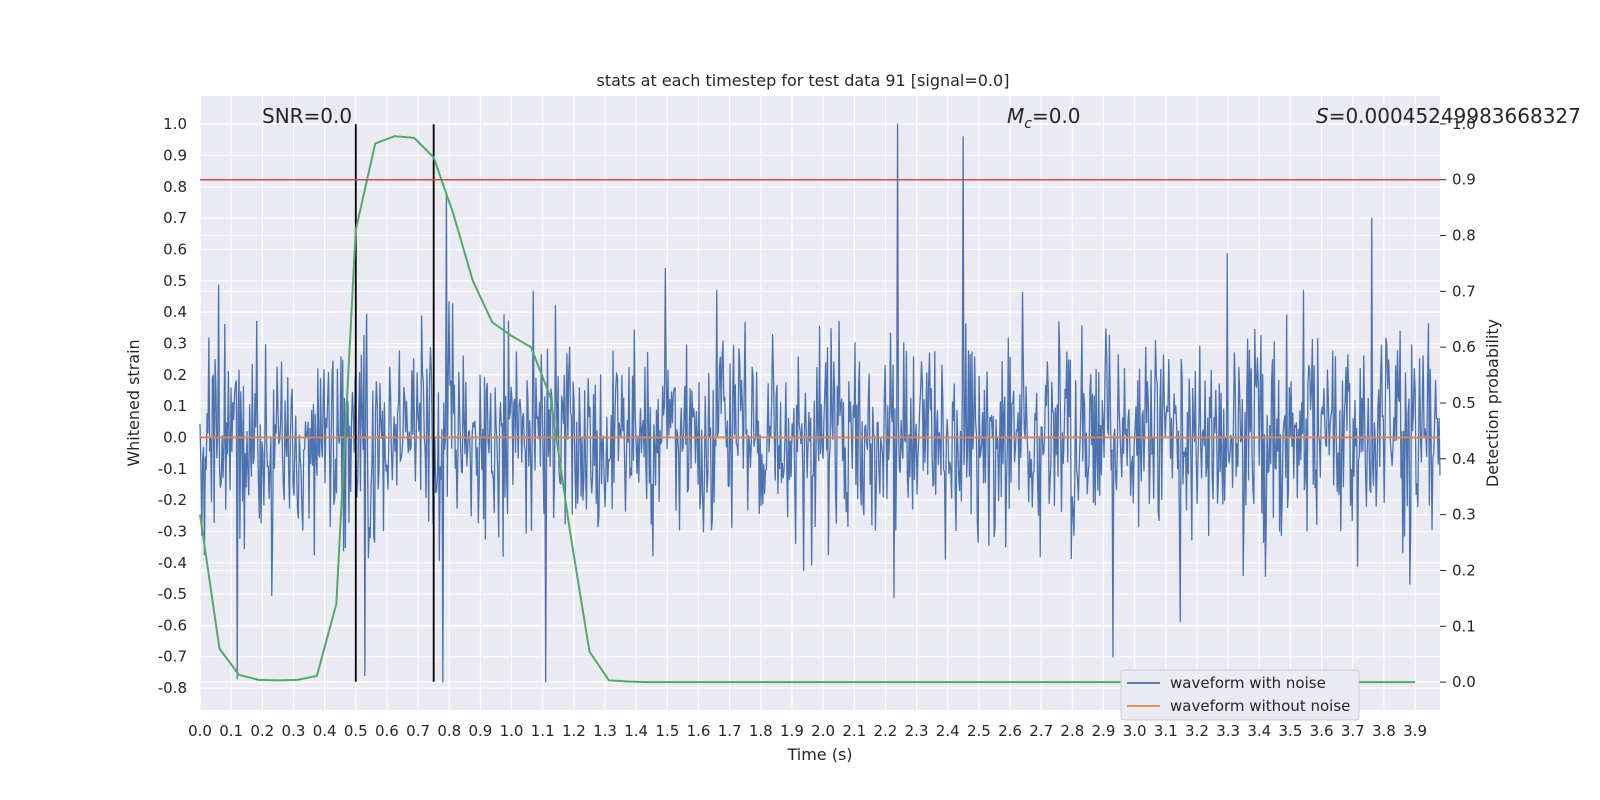  What do you see at coordinates (175, 250) in the screenshot?
I see `y-tick-label-4: 0.6` at bounding box center [175, 250].